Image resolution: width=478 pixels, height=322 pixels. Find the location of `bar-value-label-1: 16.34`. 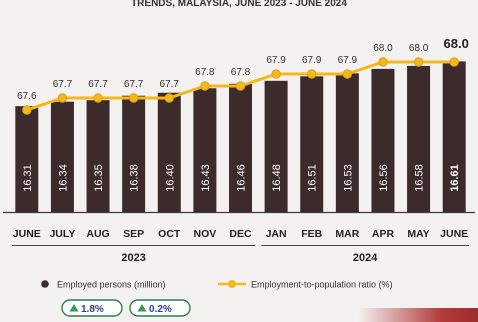

bar-value-label-1: 16.34 is located at coordinates (63, 178).